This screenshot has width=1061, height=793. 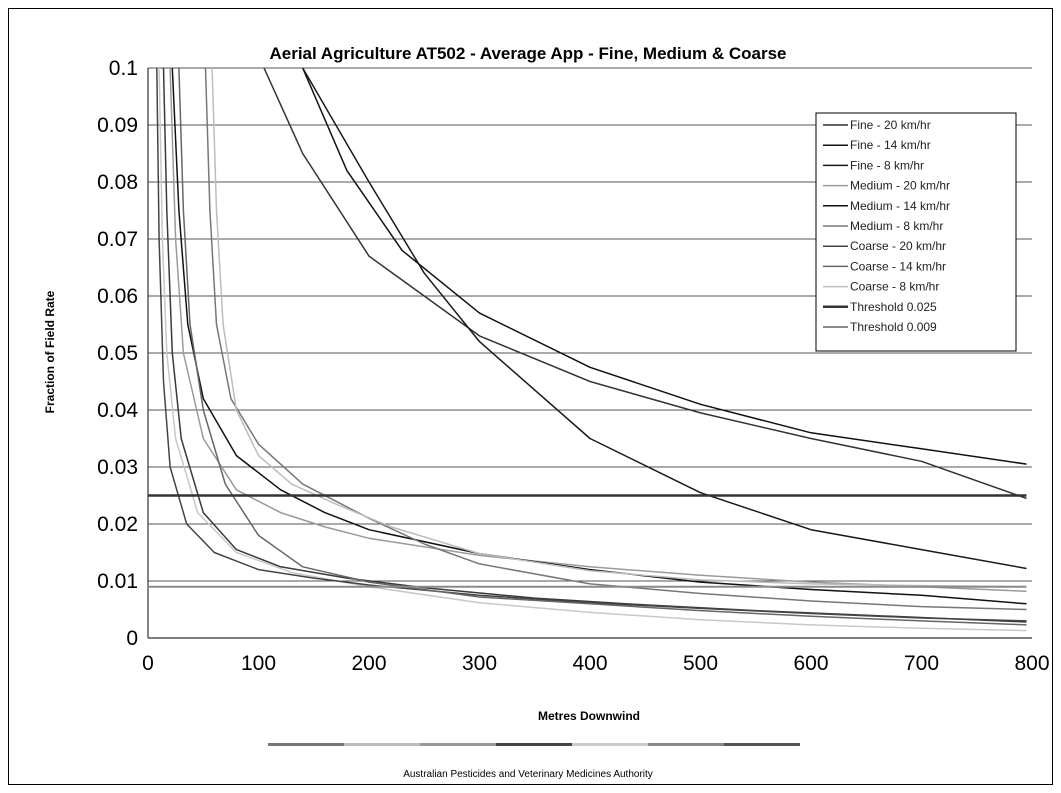 What do you see at coordinates (589, 716) in the screenshot?
I see `x-axis-label: Metres Downwind` at bounding box center [589, 716].